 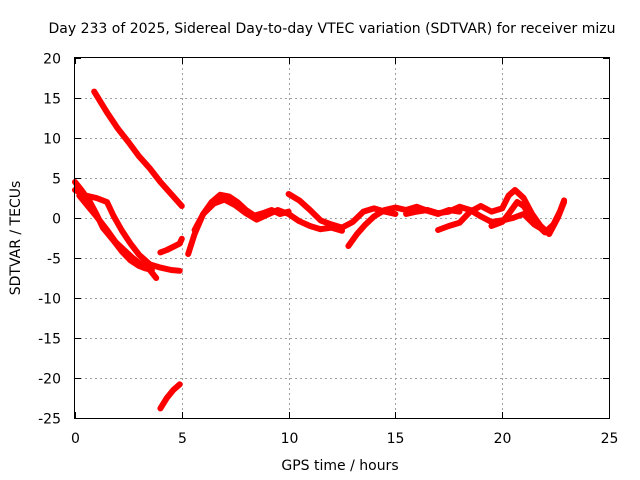 What do you see at coordinates (182, 439) in the screenshot?
I see `x-tick-label: 5` at bounding box center [182, 439].